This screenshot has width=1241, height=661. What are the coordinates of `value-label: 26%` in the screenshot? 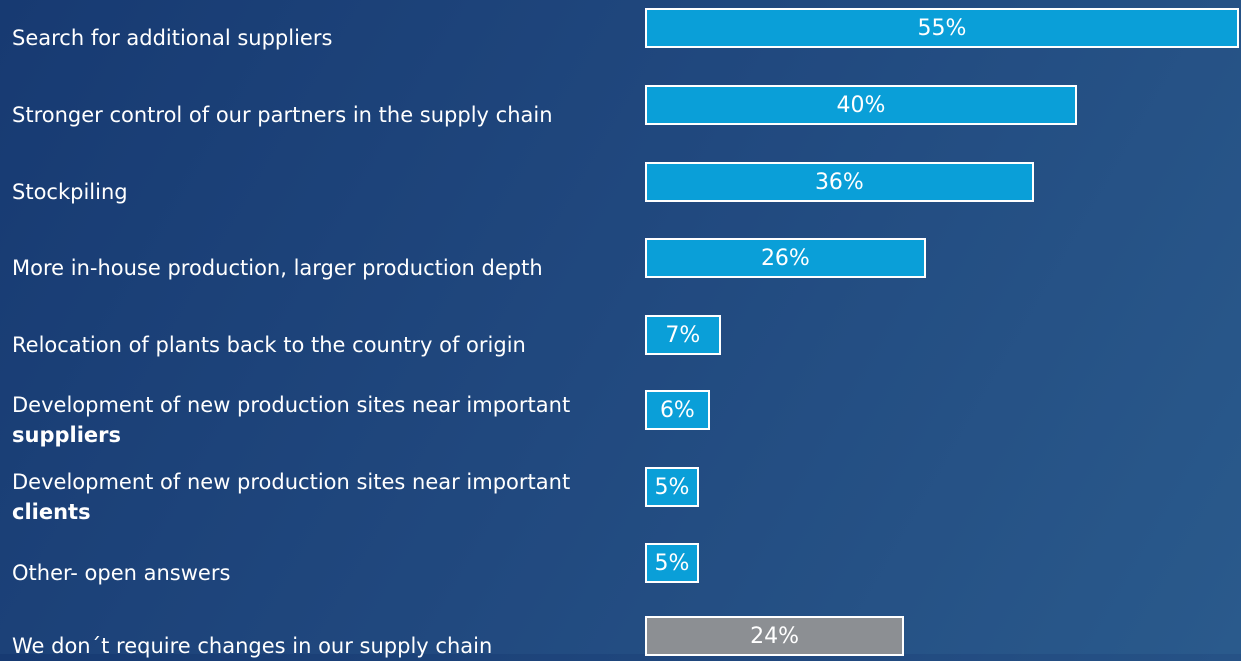 It's located at (785, 258).